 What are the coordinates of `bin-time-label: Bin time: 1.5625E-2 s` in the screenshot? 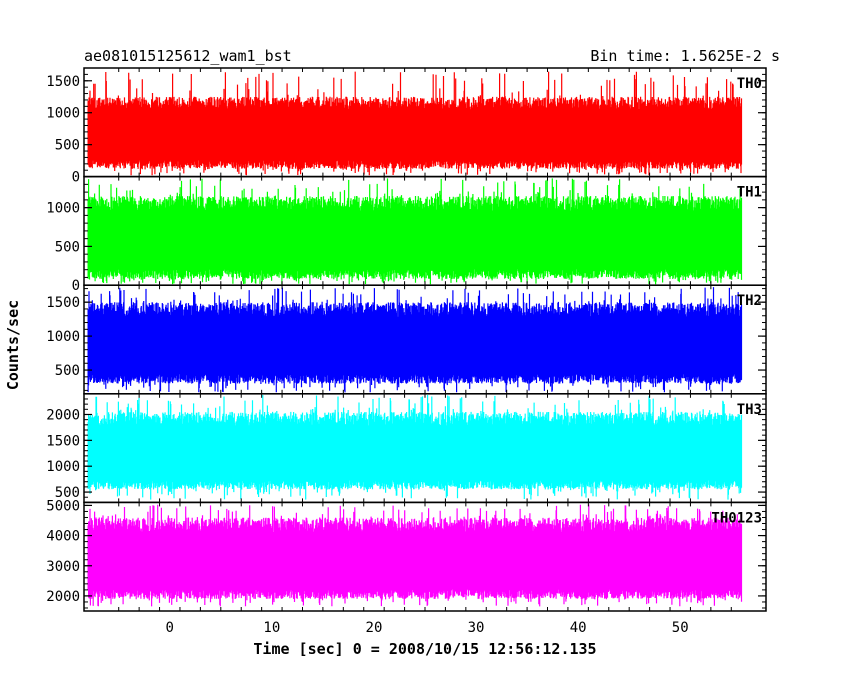 It's located at (685, 56).